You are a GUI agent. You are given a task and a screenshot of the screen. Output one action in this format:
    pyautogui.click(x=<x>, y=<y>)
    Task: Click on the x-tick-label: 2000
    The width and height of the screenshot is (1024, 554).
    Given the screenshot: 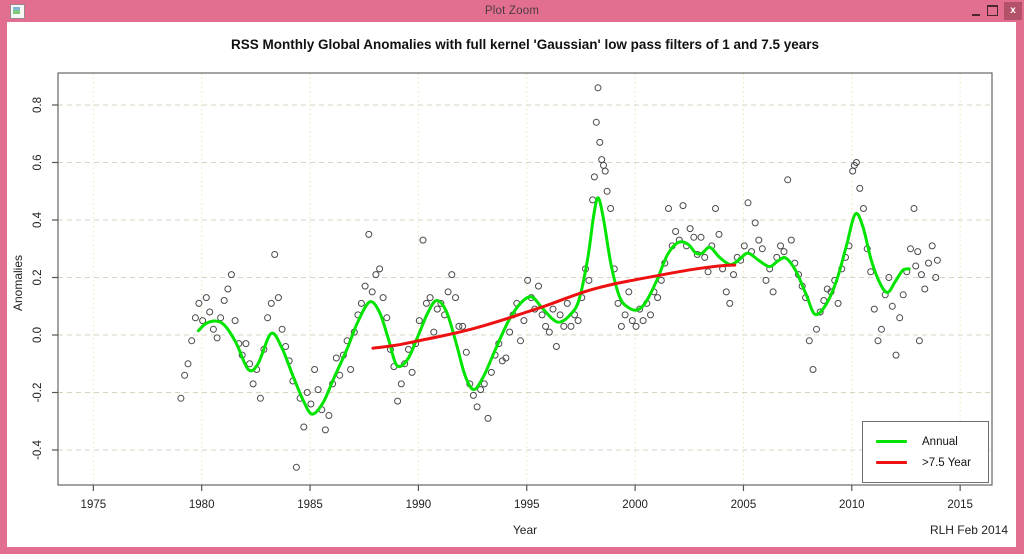 What is the action you would take?
    pyautogui.click(x=635, y=505)
    